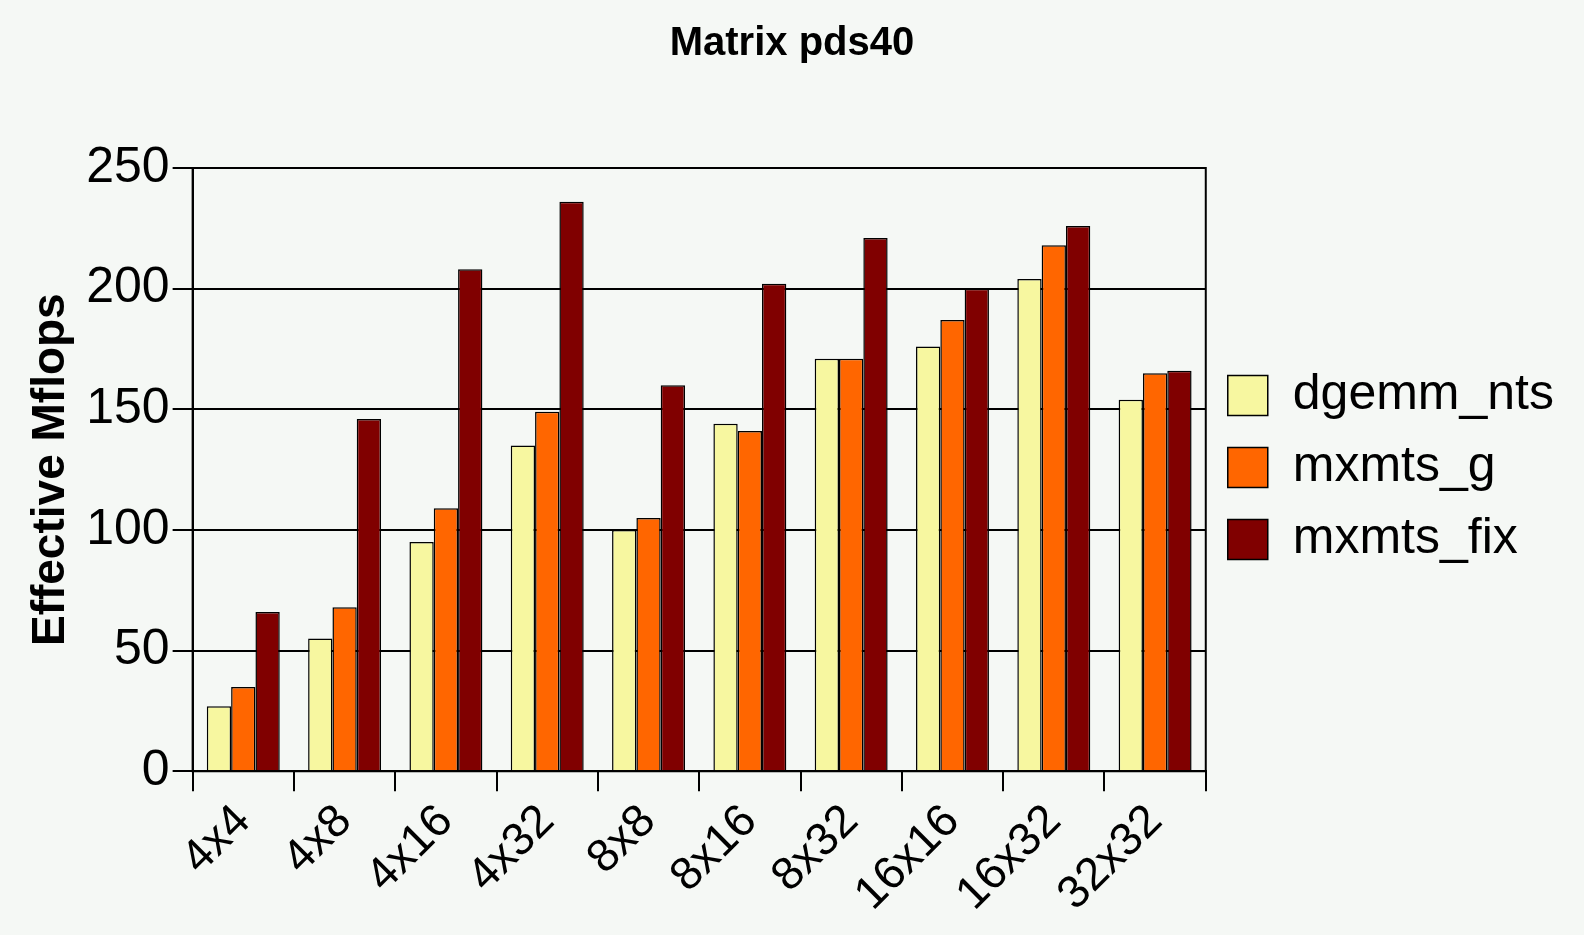 The image size is (1584, 935). I want to click on x-tick-label: 4x8, so click(316, 838).